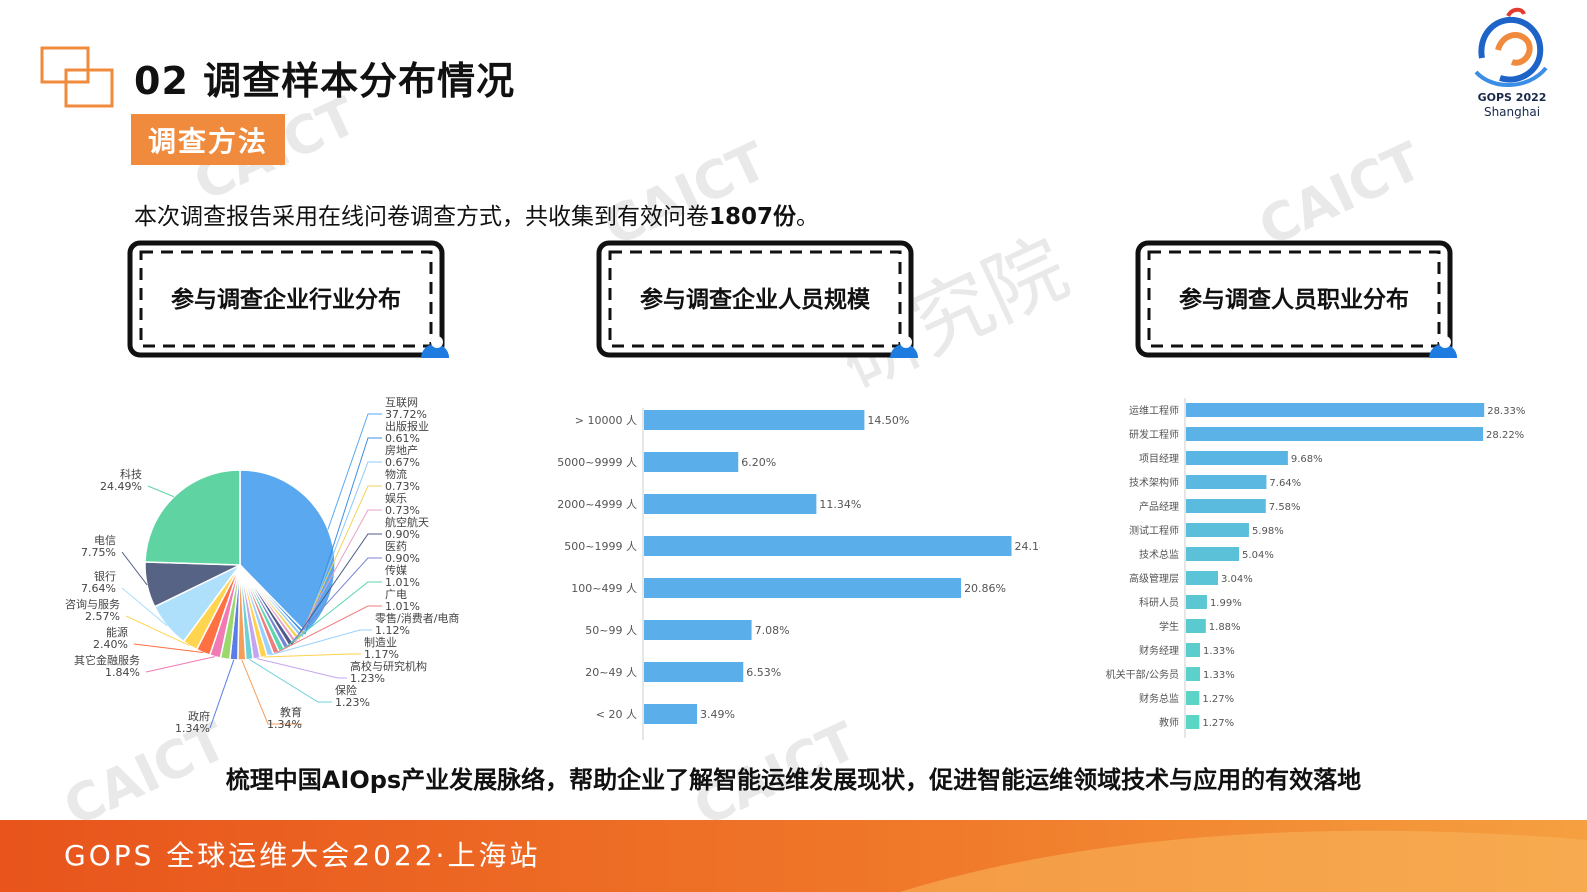  I want to click on page-title: 02 调查样本分布情况, so click(325, 81).